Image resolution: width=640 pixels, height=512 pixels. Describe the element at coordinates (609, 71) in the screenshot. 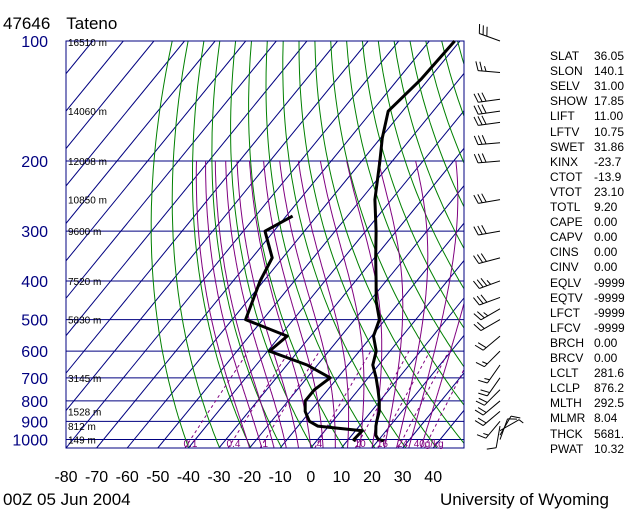

I see `index-value: 140.1` at that location.